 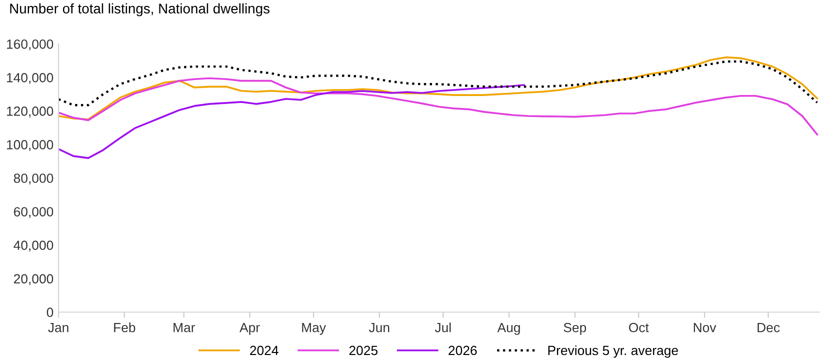 What do you see at coordinates (379, 327) in the screenshot?
I see `x-tick-label: Jun` at bounding box center [379, 327].